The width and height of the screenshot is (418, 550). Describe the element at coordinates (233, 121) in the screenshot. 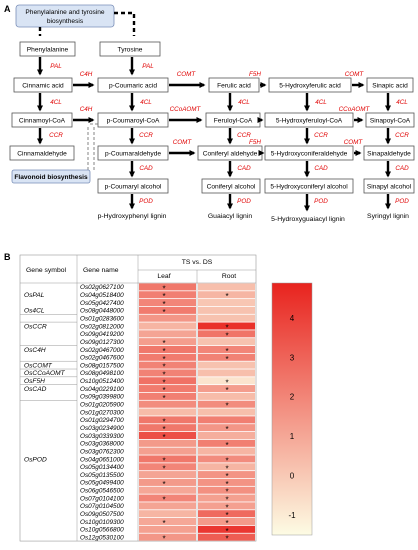

I see `node-feruloyl-coa: Feruloyl-CoA` at that location.